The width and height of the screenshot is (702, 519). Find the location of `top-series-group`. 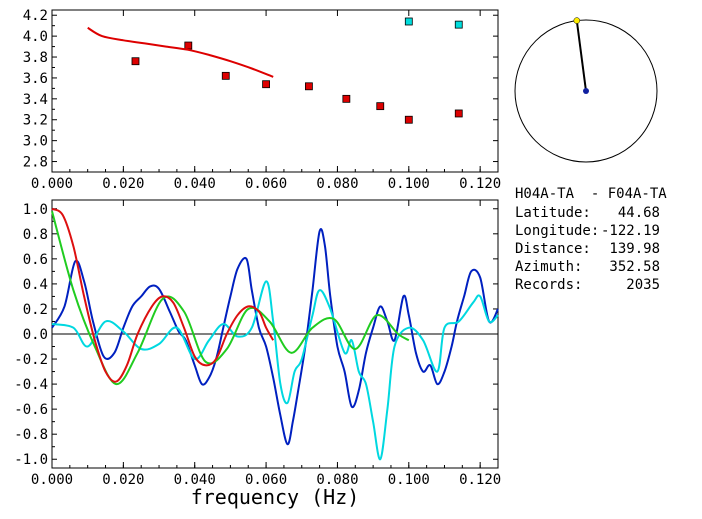

top-series-group is located at coordinates (275, 70).